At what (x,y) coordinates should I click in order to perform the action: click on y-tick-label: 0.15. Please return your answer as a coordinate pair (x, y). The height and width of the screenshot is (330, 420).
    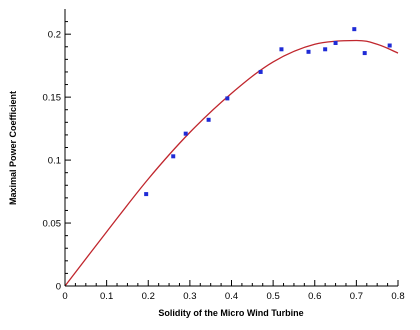
    Looking at the image, I should click on (52, 98).